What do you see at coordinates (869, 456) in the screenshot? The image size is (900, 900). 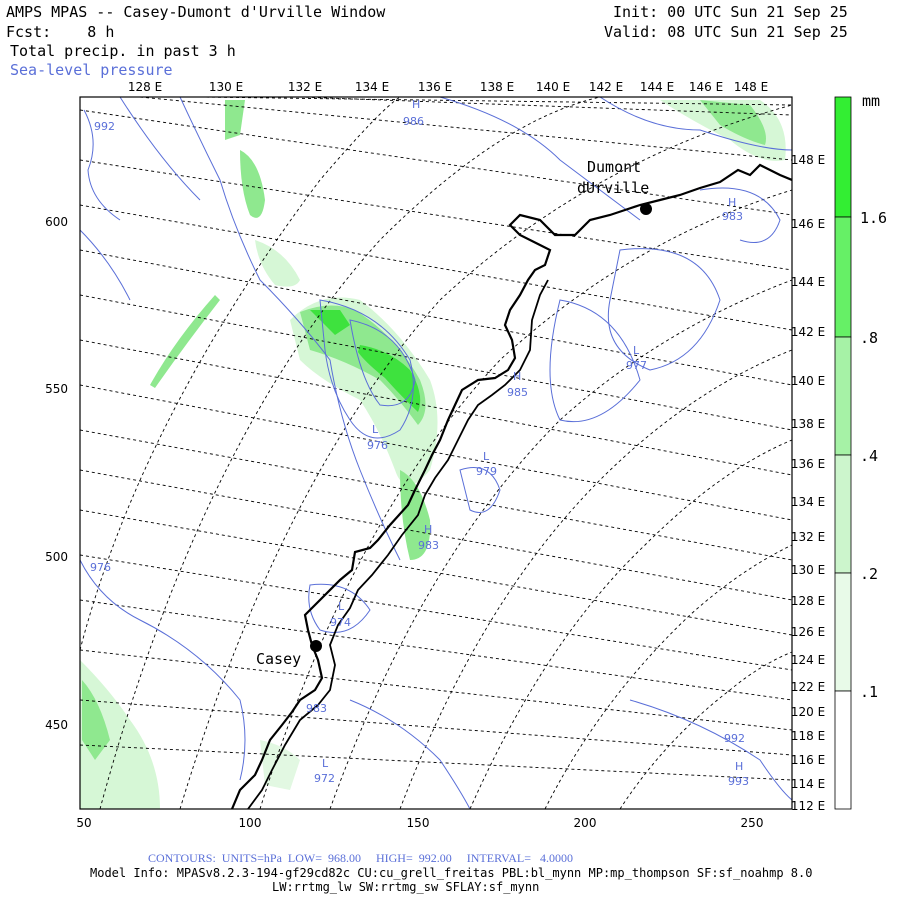 I see `legend-label: .4` at bounding box center [869, 456].